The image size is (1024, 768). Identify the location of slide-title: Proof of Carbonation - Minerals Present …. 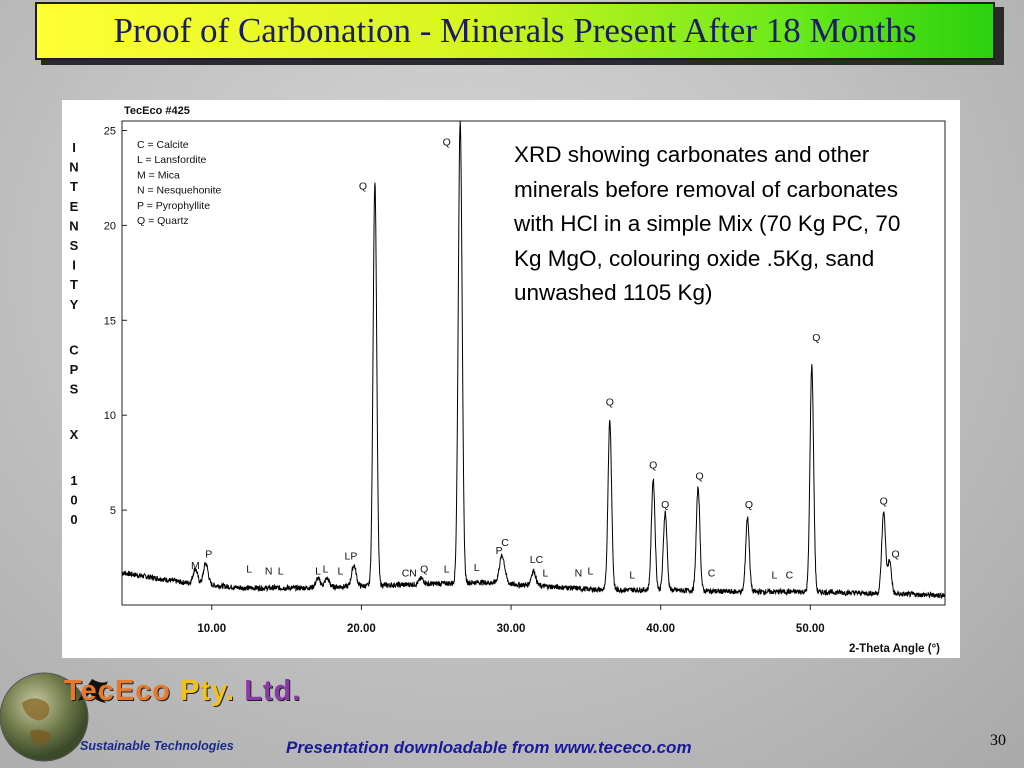
(515, 30).